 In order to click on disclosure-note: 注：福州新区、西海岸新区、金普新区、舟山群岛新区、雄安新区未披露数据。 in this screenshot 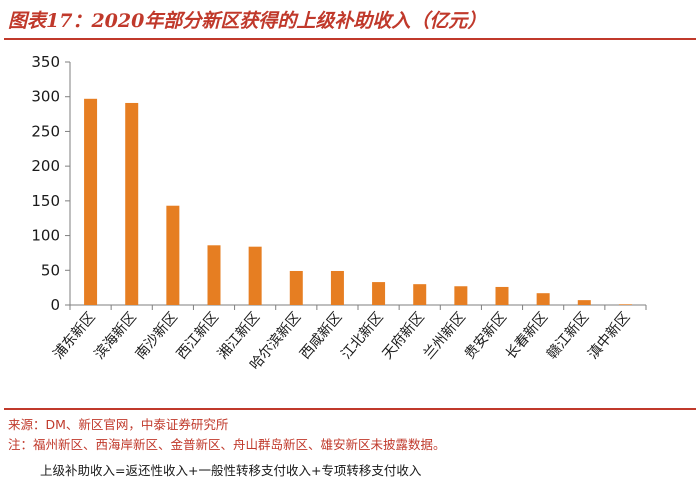, I will do `click(227, 444)`.